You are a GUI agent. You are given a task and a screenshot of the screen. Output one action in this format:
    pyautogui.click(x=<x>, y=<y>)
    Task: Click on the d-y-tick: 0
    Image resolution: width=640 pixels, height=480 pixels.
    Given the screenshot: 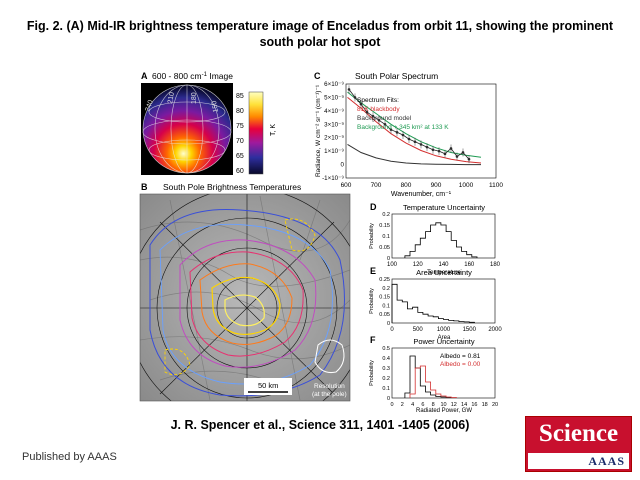 What is the action you would take?
    pyautogui.click(x=388, y=259)
    